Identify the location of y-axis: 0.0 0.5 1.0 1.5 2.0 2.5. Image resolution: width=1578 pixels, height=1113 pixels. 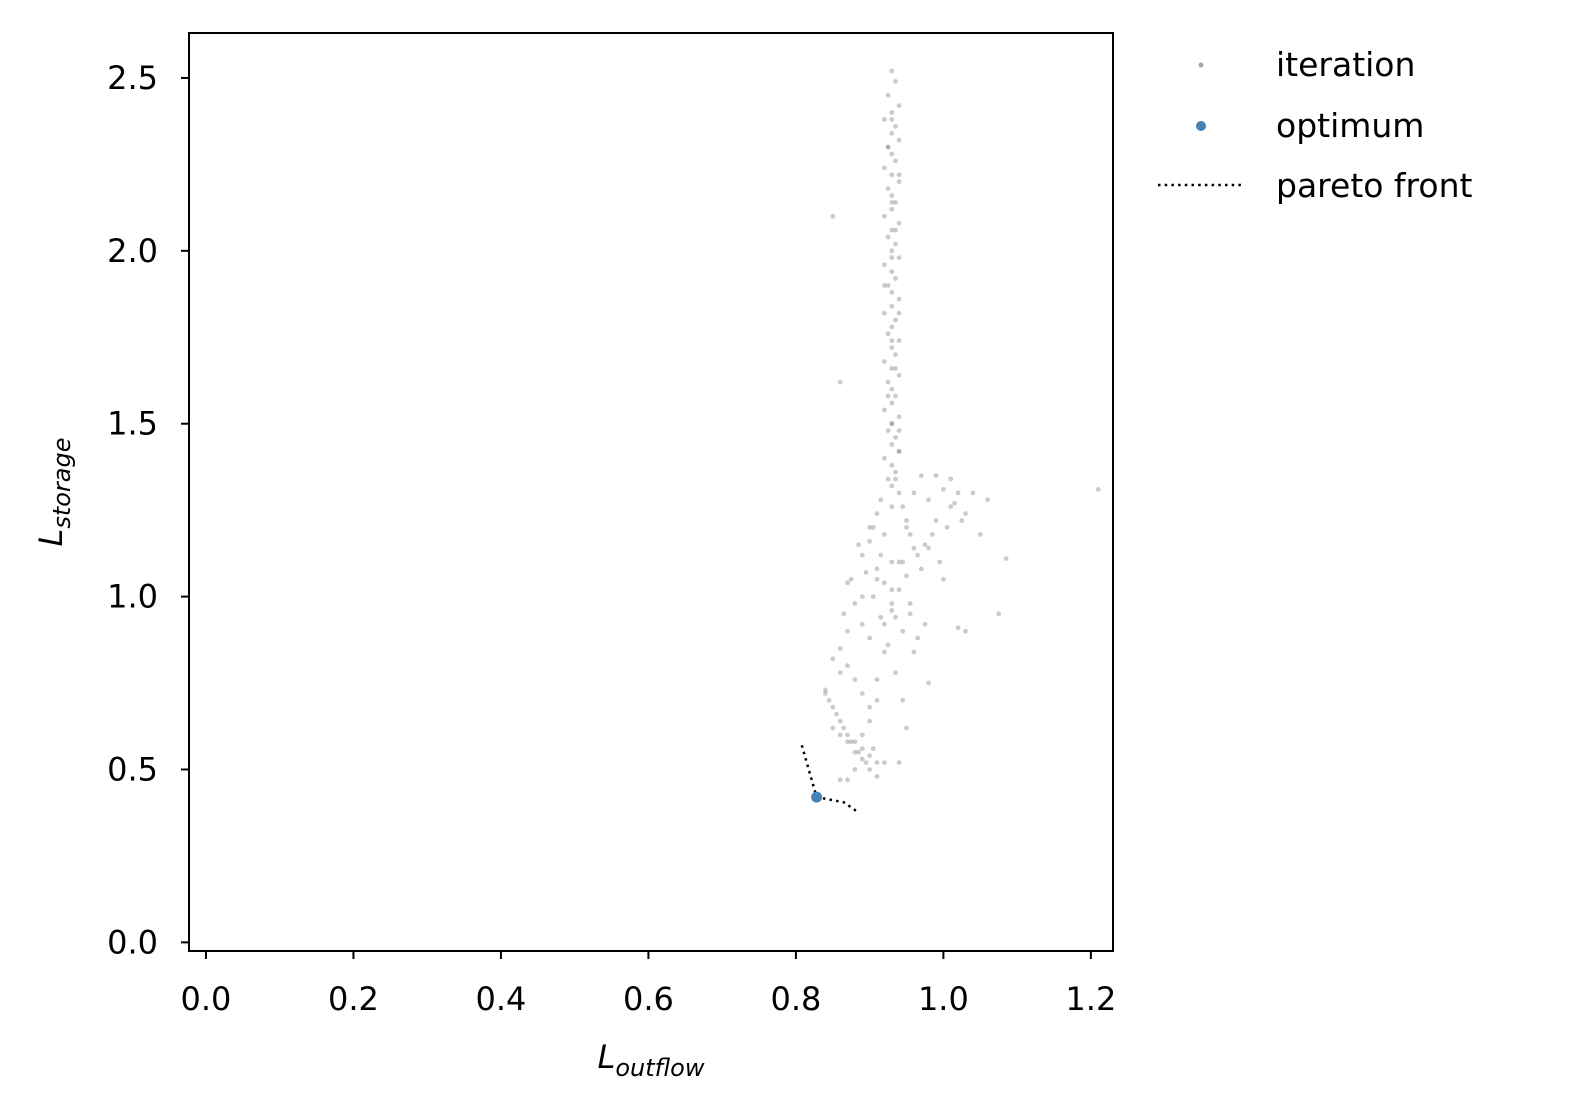
(148, 510).